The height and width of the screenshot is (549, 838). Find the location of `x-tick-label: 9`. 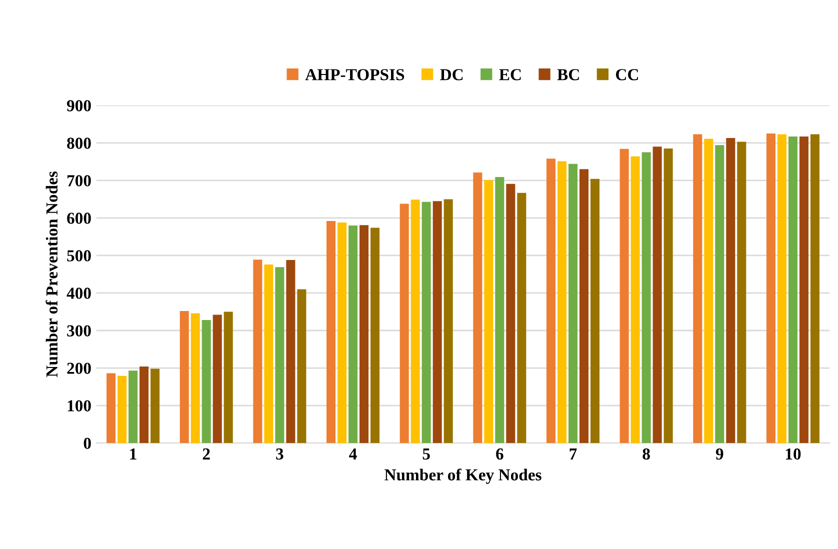

x-tick-label: 9 is located at coordinates (720, 454).